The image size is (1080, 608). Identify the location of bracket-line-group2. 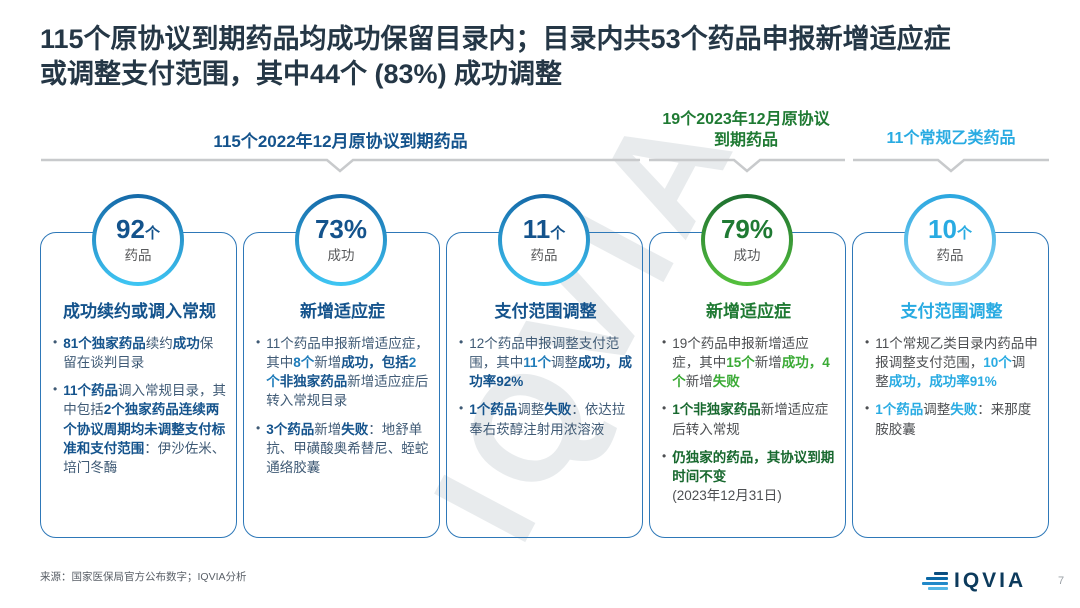
(747, 165).